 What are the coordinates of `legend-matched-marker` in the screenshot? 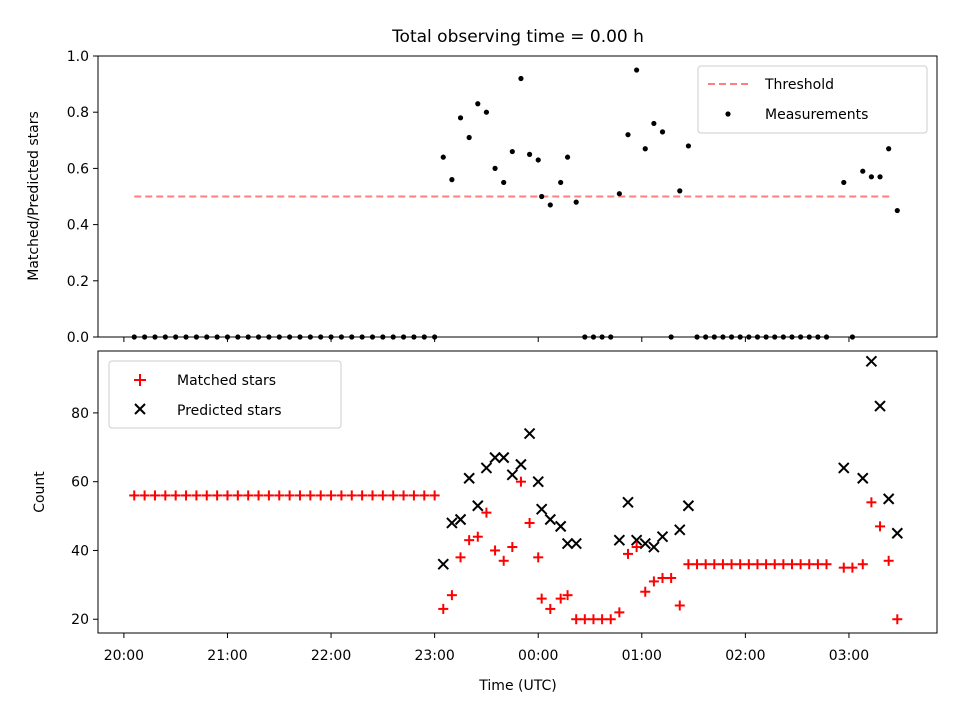 It's located at (140, 380).